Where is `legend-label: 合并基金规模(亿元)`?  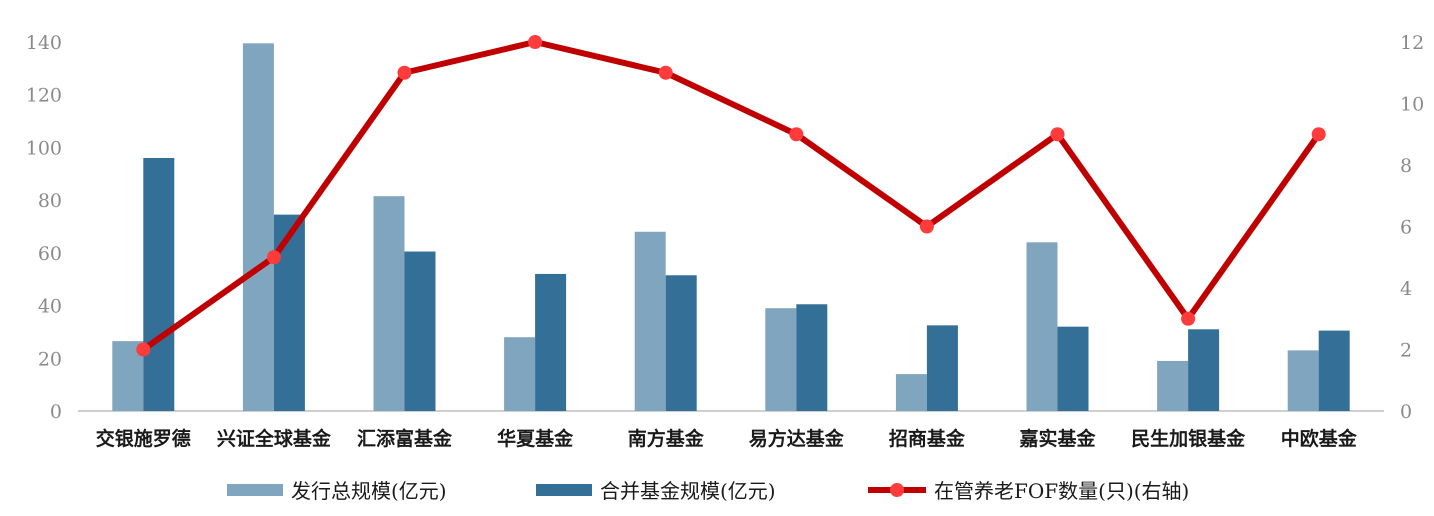
legend-label: 合并基金规模(亿元) is located at coordinates (688, 491).